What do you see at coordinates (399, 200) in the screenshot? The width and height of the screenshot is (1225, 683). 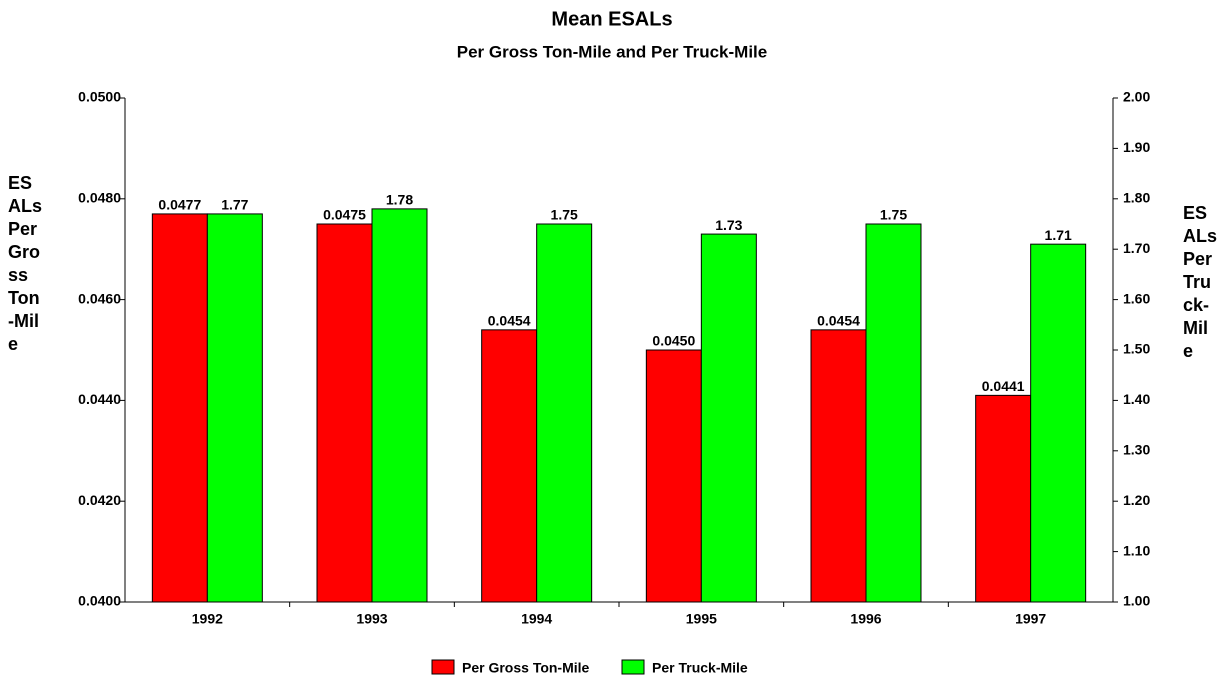 I see `value-label: 1.78` at bounding box center [399, 200].